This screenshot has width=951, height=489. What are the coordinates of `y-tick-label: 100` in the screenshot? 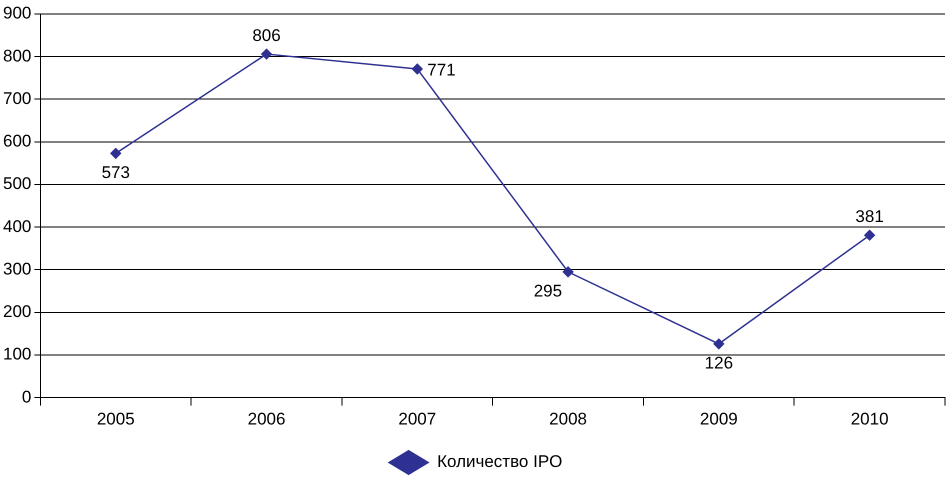 It's located at (17, 354).